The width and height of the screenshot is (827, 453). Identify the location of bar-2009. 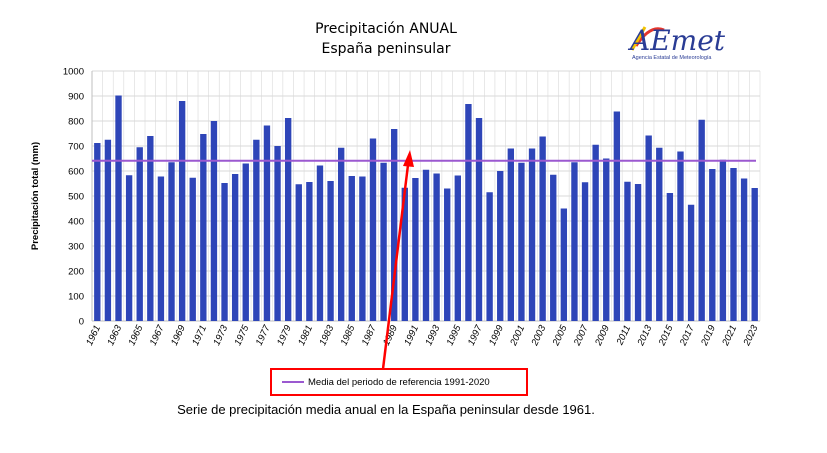
(606, 239).